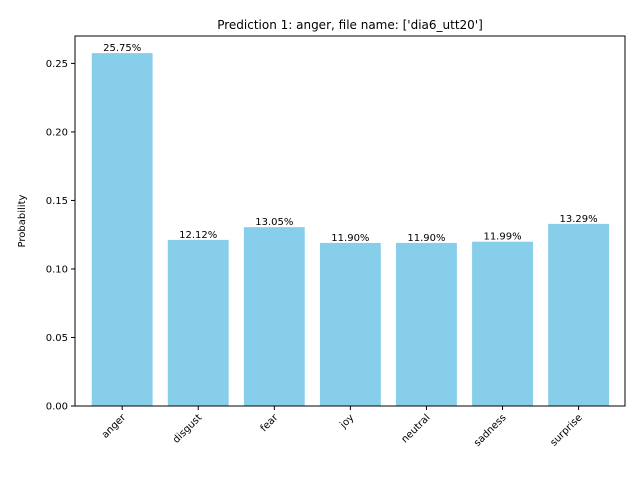  I want to click on y-axis-ticks: 0.00 0.05 0.10 0.15 0.20 0.25, so click(60, 236).